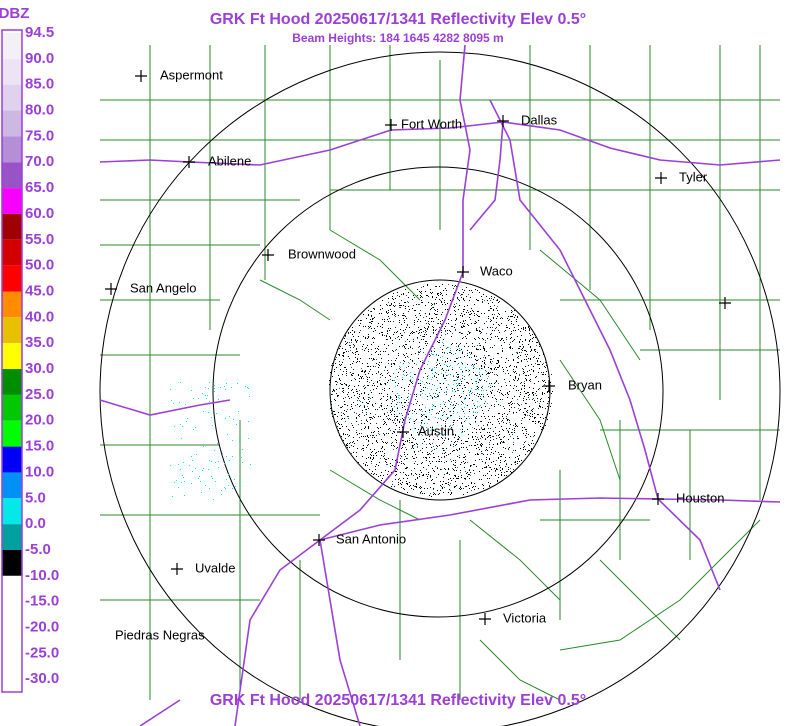 This screenshot has width=797, height=726. What do you see at coordinates (39, 239) in the screenshot?
I see `legend-label: 55.0` at bounding box center [39, 239].